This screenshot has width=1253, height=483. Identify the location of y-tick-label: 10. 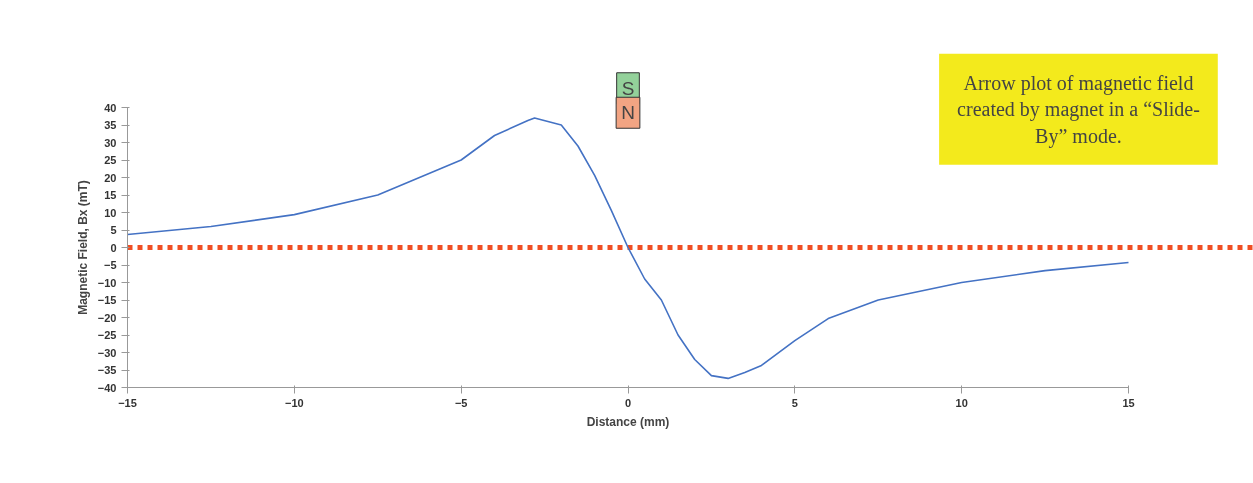
(110, 212).